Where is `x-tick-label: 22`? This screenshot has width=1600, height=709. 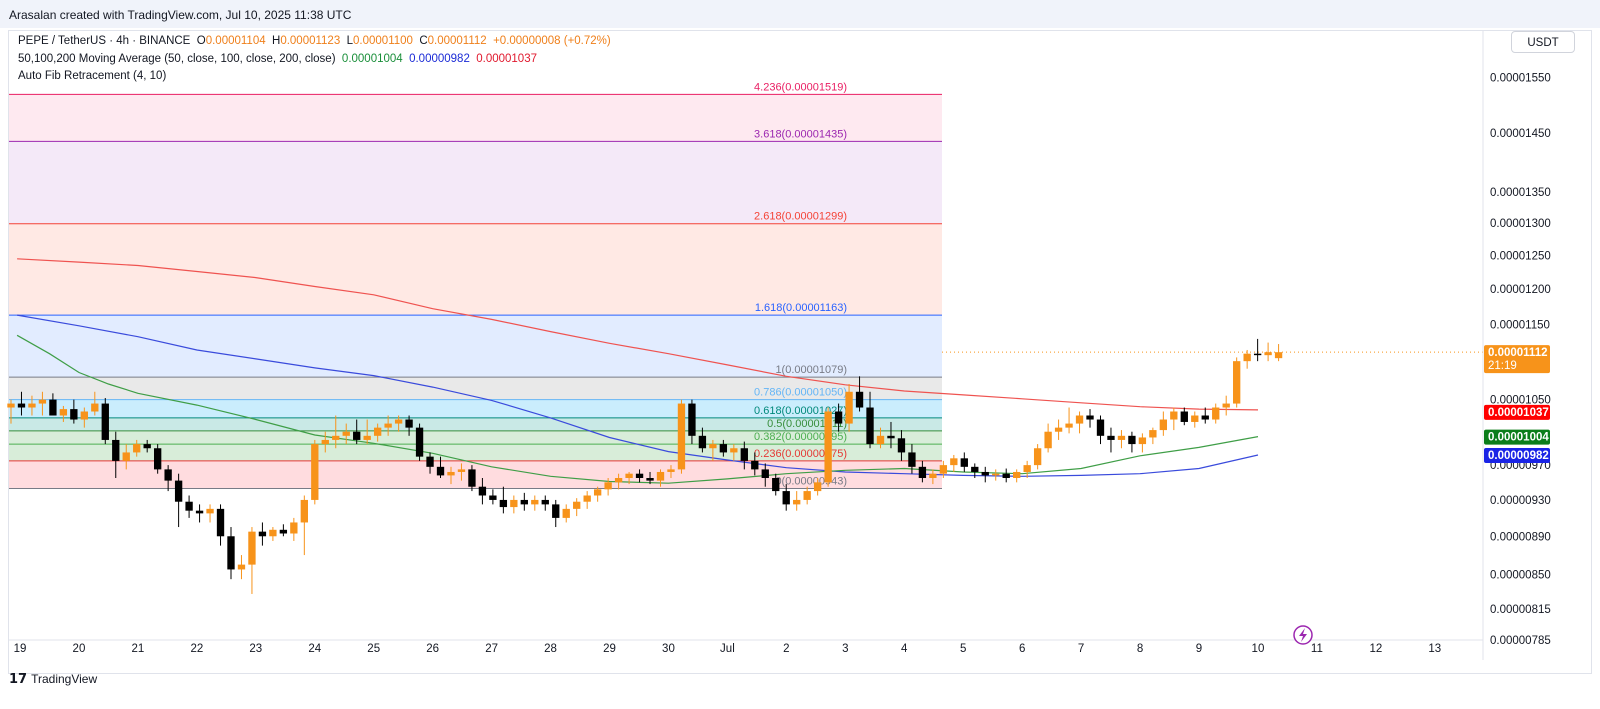 x-tick-label: 22 is located at coordinates (196, 649).